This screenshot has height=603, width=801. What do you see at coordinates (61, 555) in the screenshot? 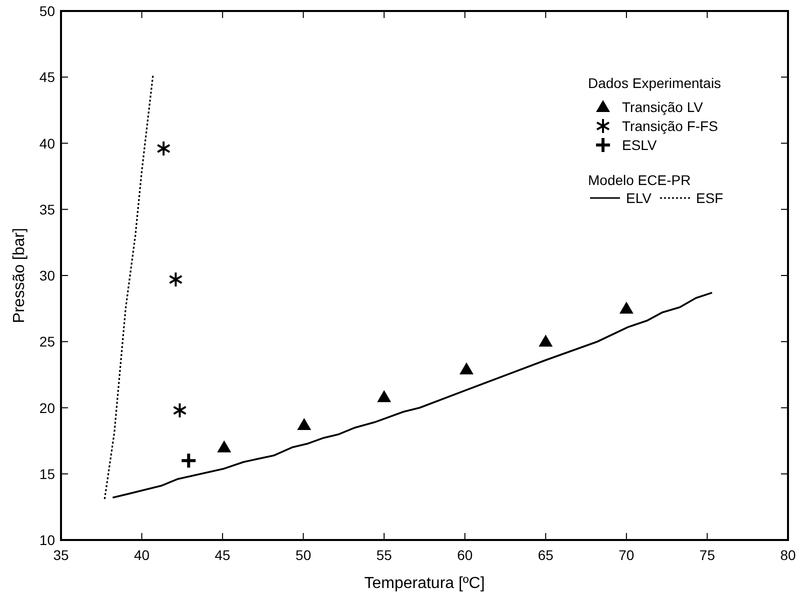
I see `x-tick-label: 35` at bounding box center [61, 555].